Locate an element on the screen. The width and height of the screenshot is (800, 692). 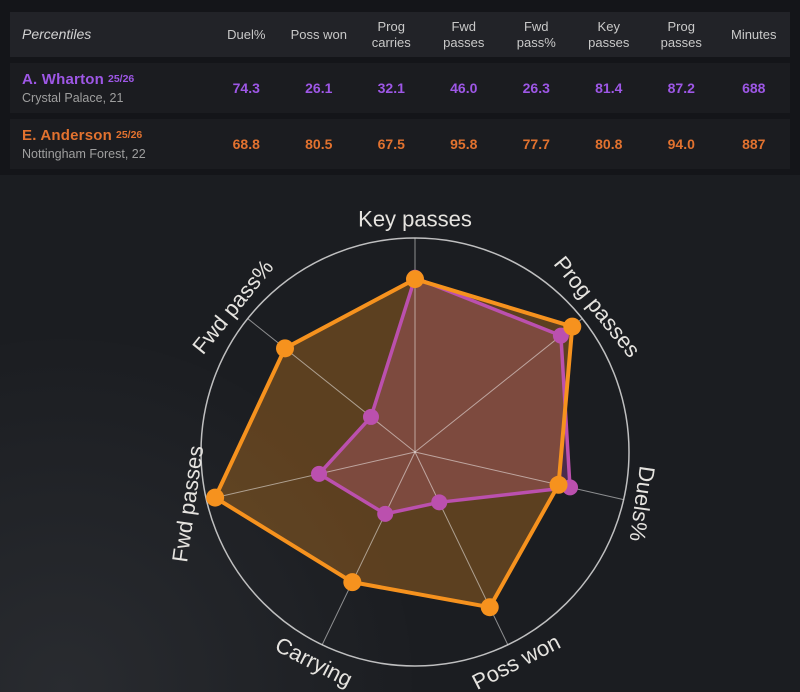
radar-point-e-anderson-25-26-fwd-pass is located at coordinates (284, 348).